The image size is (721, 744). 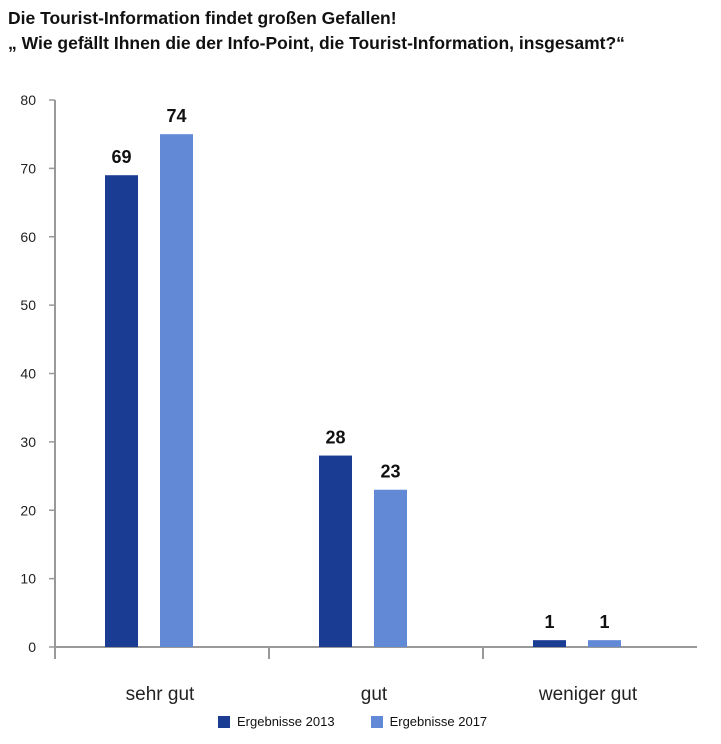 What do you see at coordinates (549, 643) in the screenshot?
I see `bar-2013-weniger-gut` at bounding box center [549, 643].